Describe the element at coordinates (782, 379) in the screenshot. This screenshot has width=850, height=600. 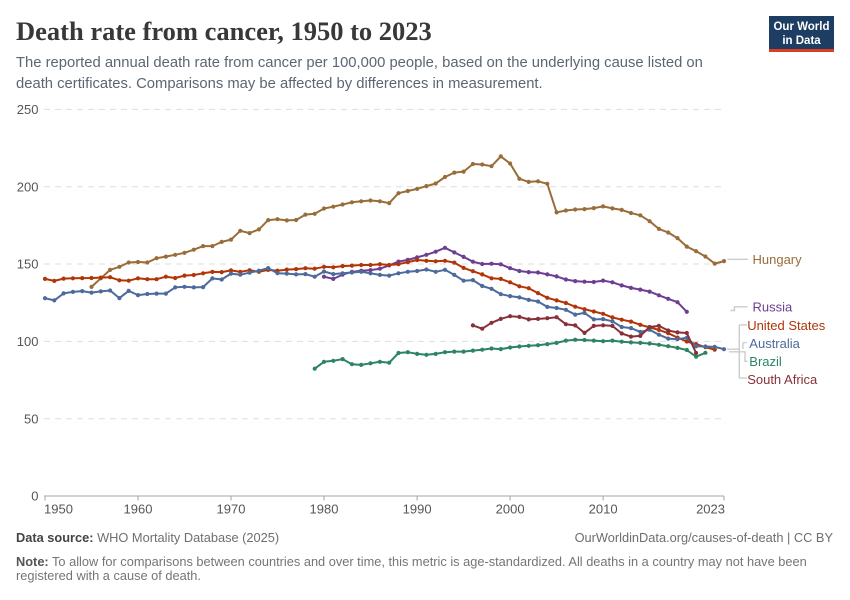
I see `svg-text: South Africa` at that location.